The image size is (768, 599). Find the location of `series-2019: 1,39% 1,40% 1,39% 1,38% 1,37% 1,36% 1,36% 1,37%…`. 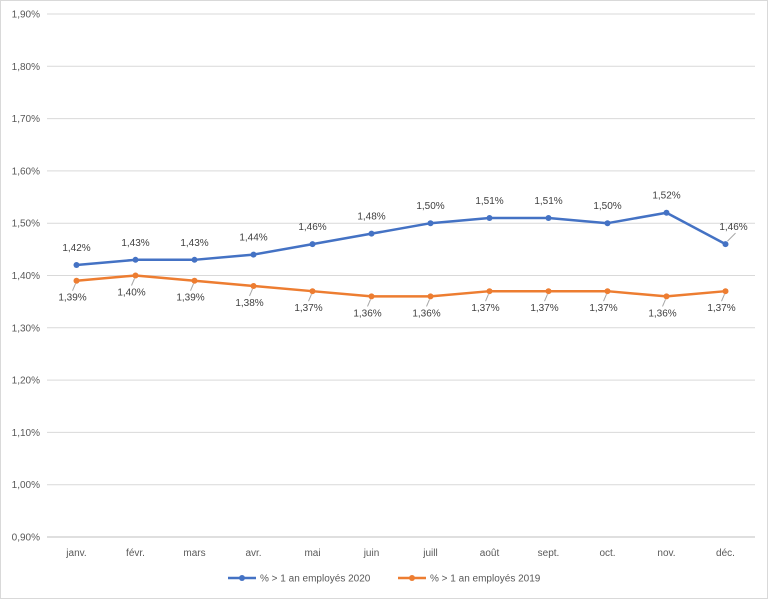

series-2019: 1,39% 1,40% 1,39% 1,38% 1,37% 1,36% 1,36% 1,37%… is located at coordinates (397, 295).